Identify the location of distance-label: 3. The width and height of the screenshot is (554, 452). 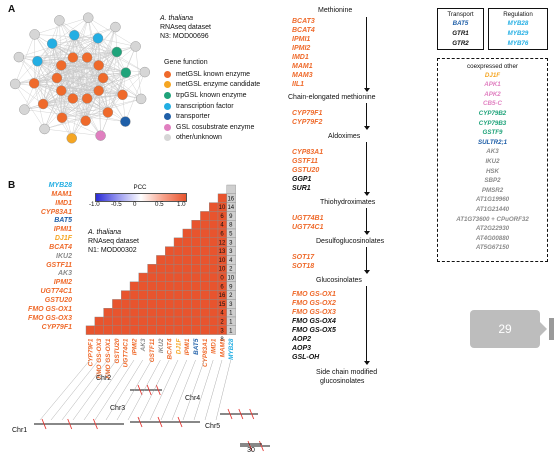
(231, 243).